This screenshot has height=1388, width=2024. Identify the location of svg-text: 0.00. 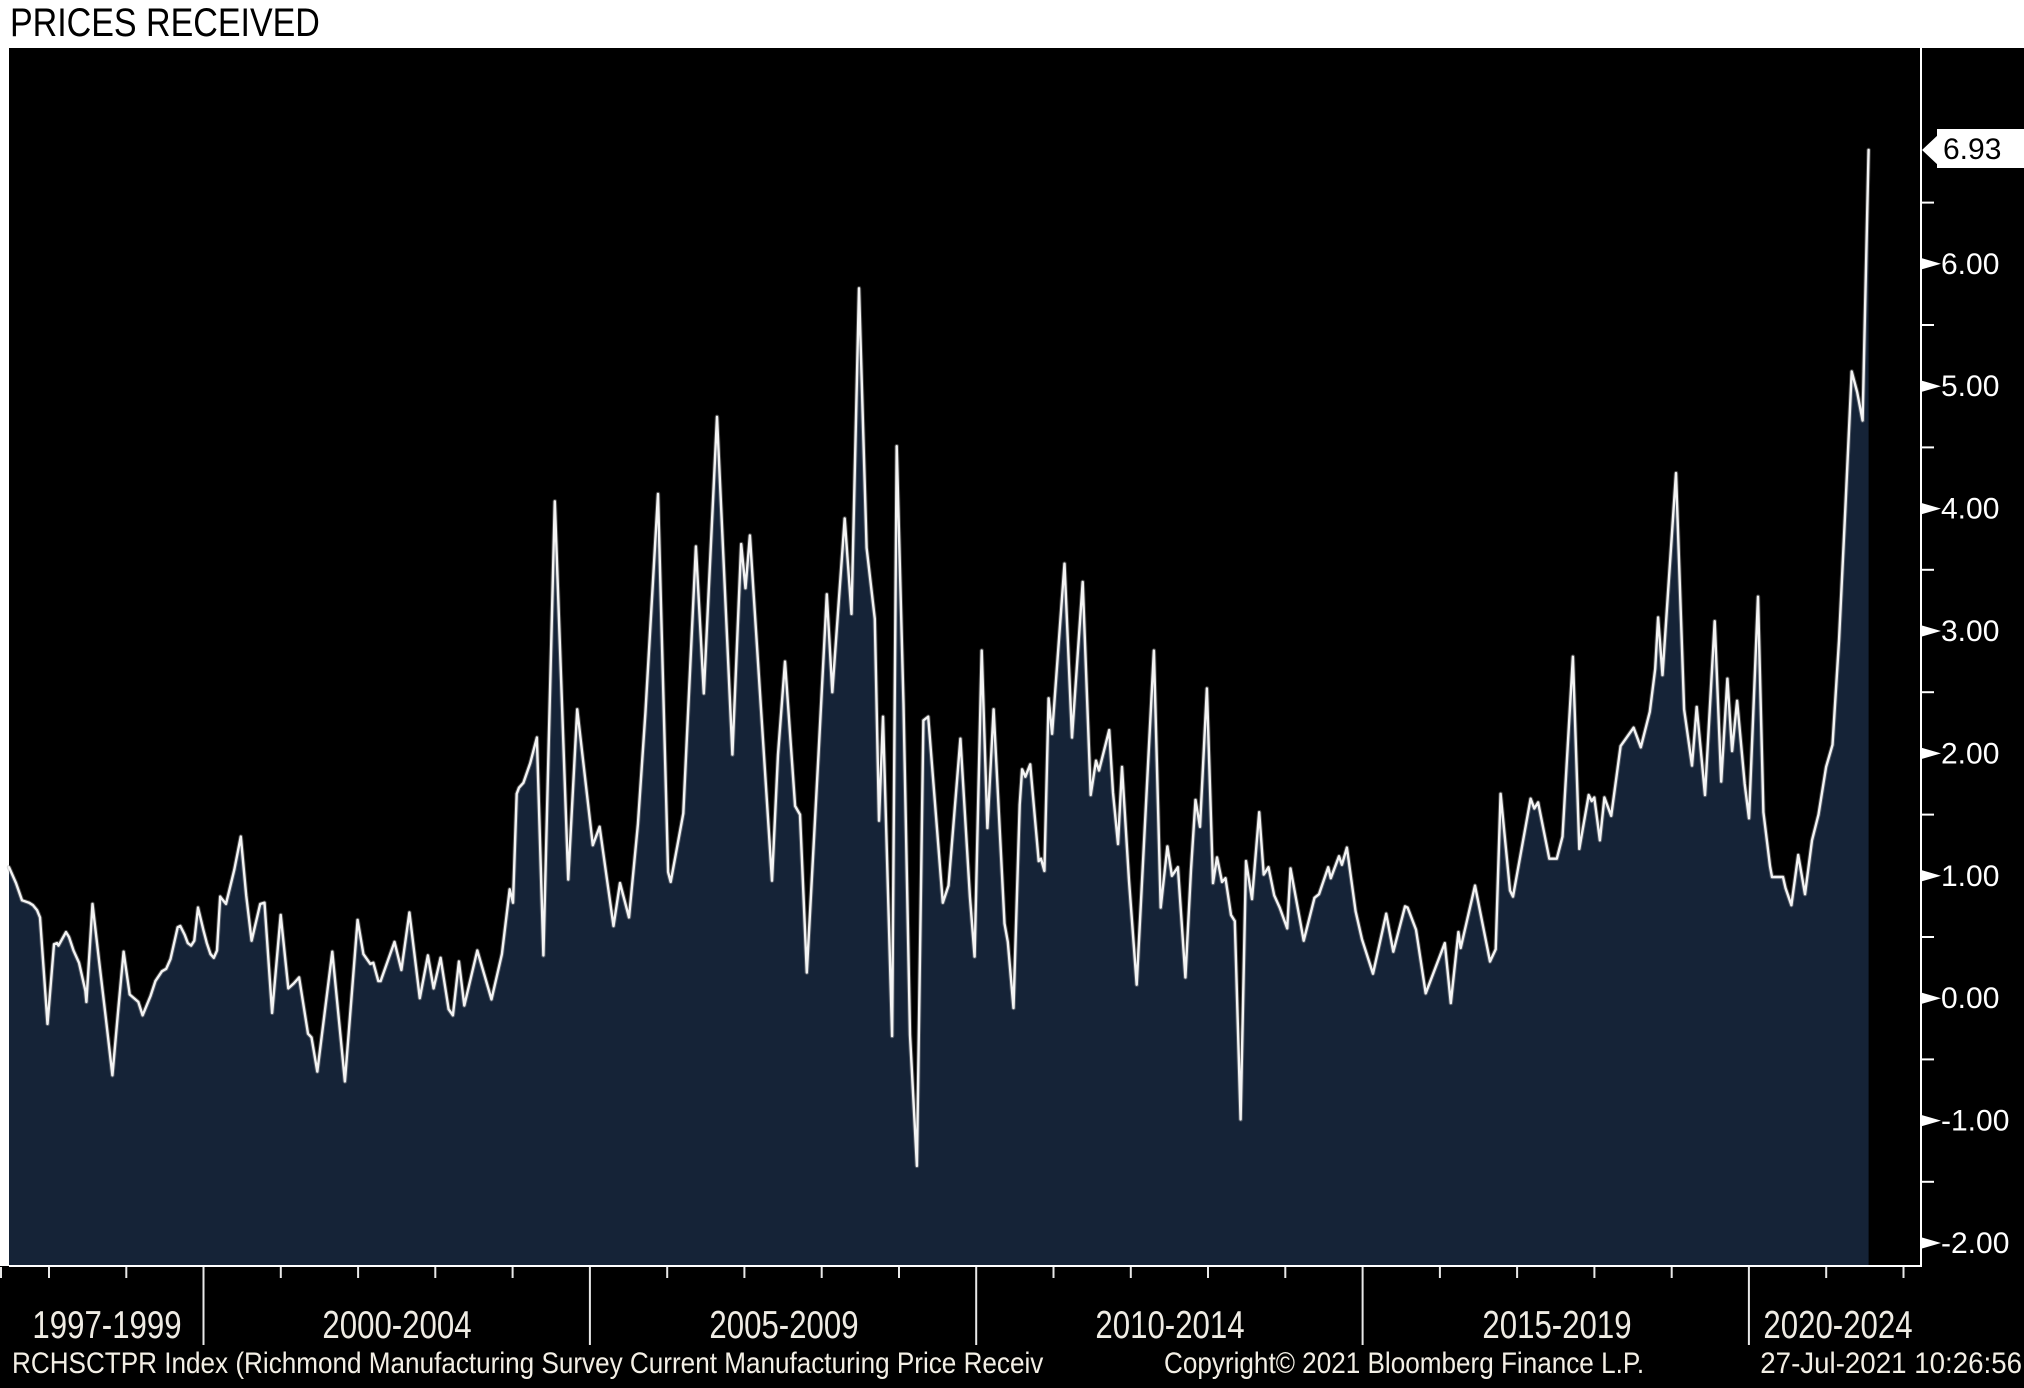
(1970, 998).